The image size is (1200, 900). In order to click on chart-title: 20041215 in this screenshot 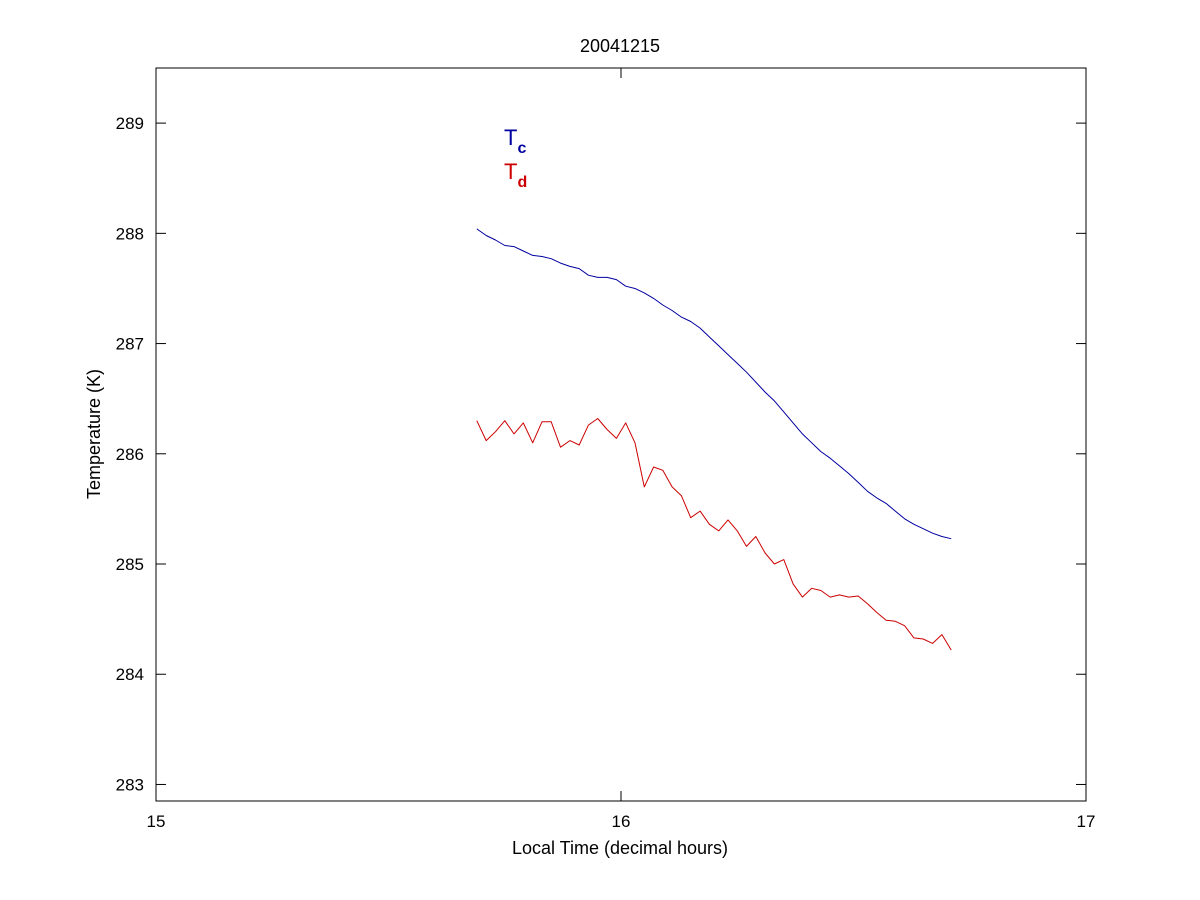, I will do `click(620, 46)`.